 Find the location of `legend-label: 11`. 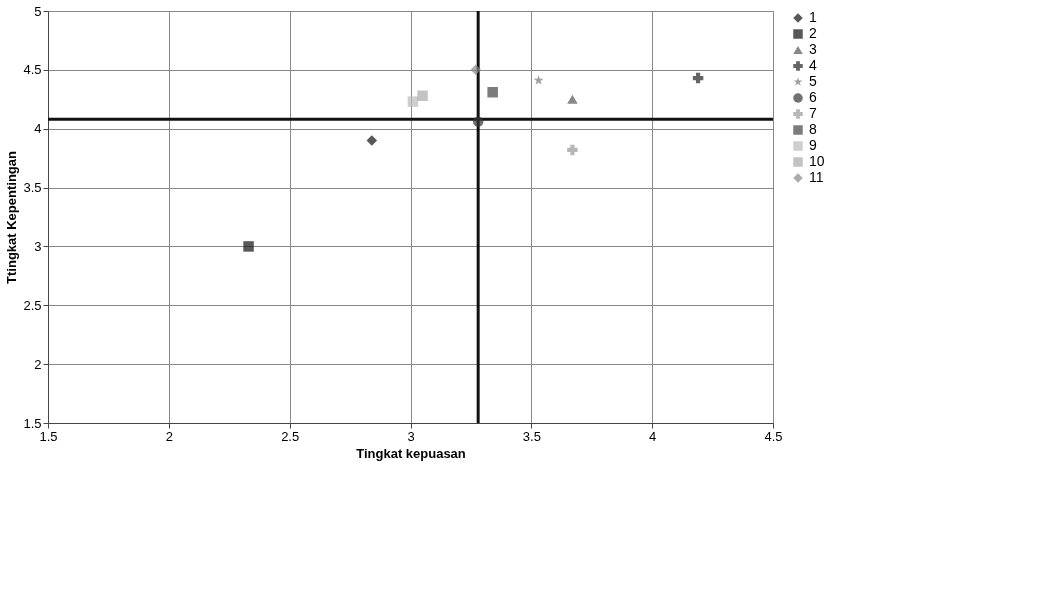

legend-label: 11 is located at coordinates (816, 177).